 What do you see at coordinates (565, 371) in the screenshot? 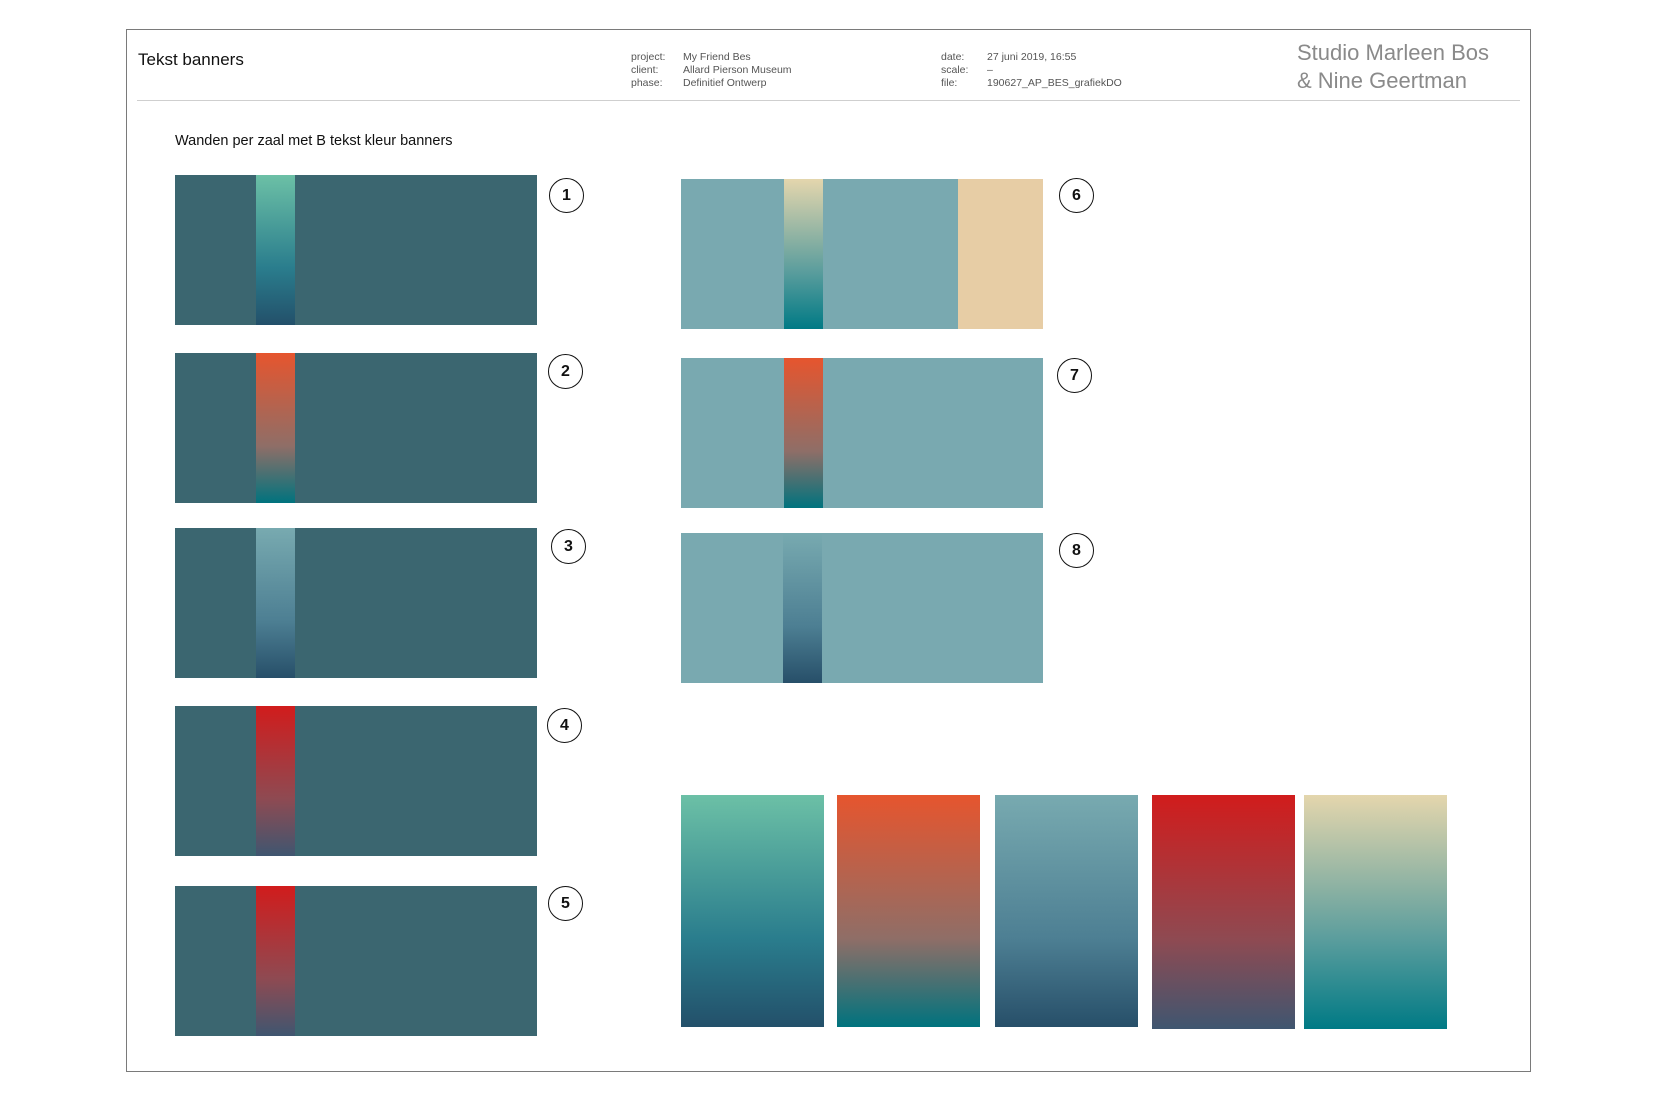
I see `wall-number-badge: 2` at bounding box center [565, 371].